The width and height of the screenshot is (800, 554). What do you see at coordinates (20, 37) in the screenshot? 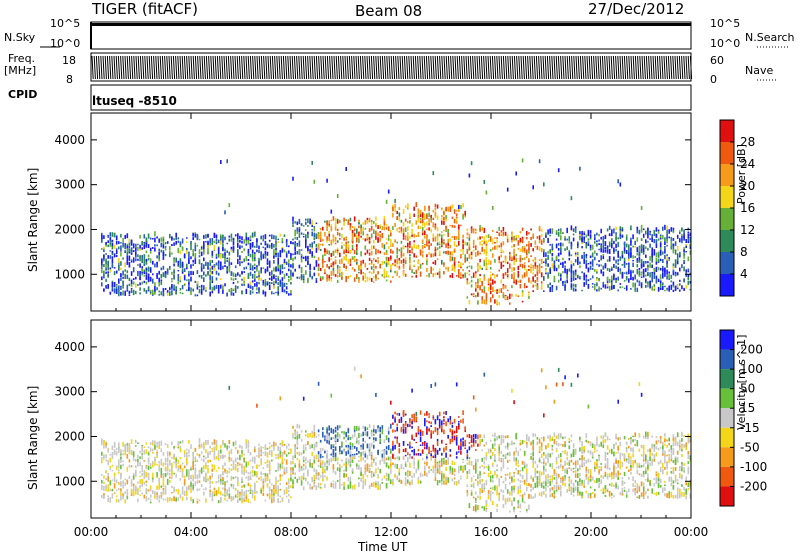
I see `nsky-label: N.Sky` at bounding box center [20, 37].